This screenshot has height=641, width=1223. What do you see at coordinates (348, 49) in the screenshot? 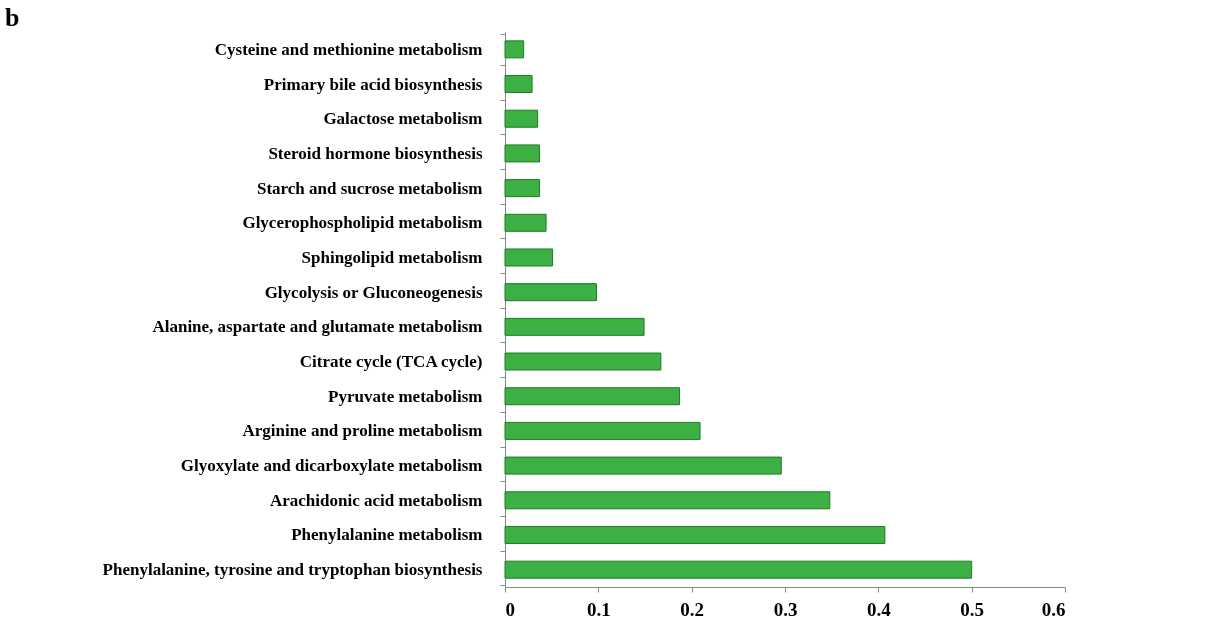
I see `y-tick-label: Cysteine and methionine metabolism` at bounding box center [348, 49].